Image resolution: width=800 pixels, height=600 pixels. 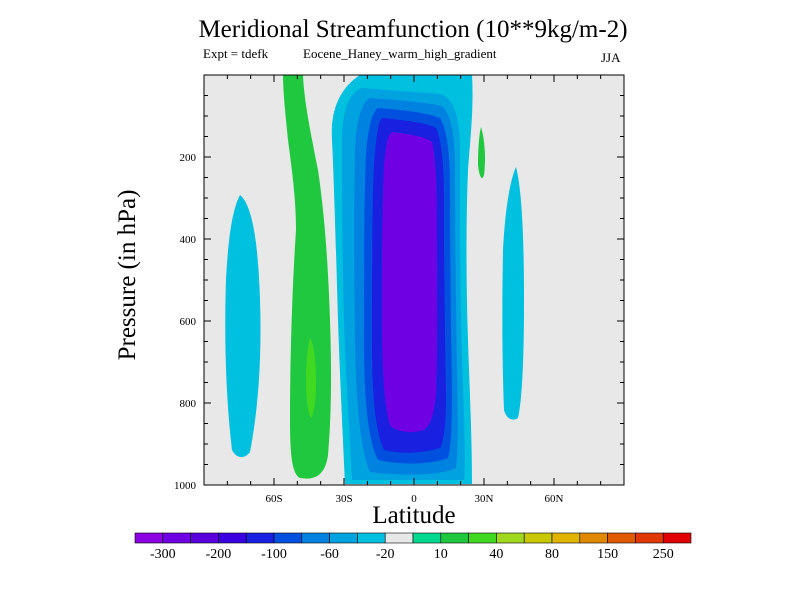 I want to click on colorbar-label: 80, so click(x=552, y=554).